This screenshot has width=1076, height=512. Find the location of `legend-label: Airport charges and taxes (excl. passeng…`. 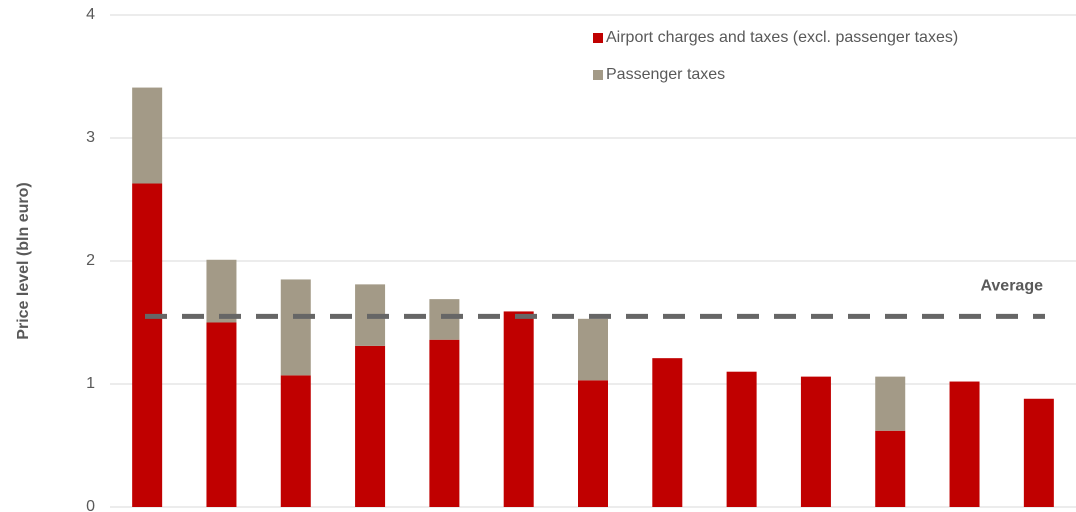

legend-label: Airport charges and taxes (excl. passeng… is located at coordinates (782, 37).